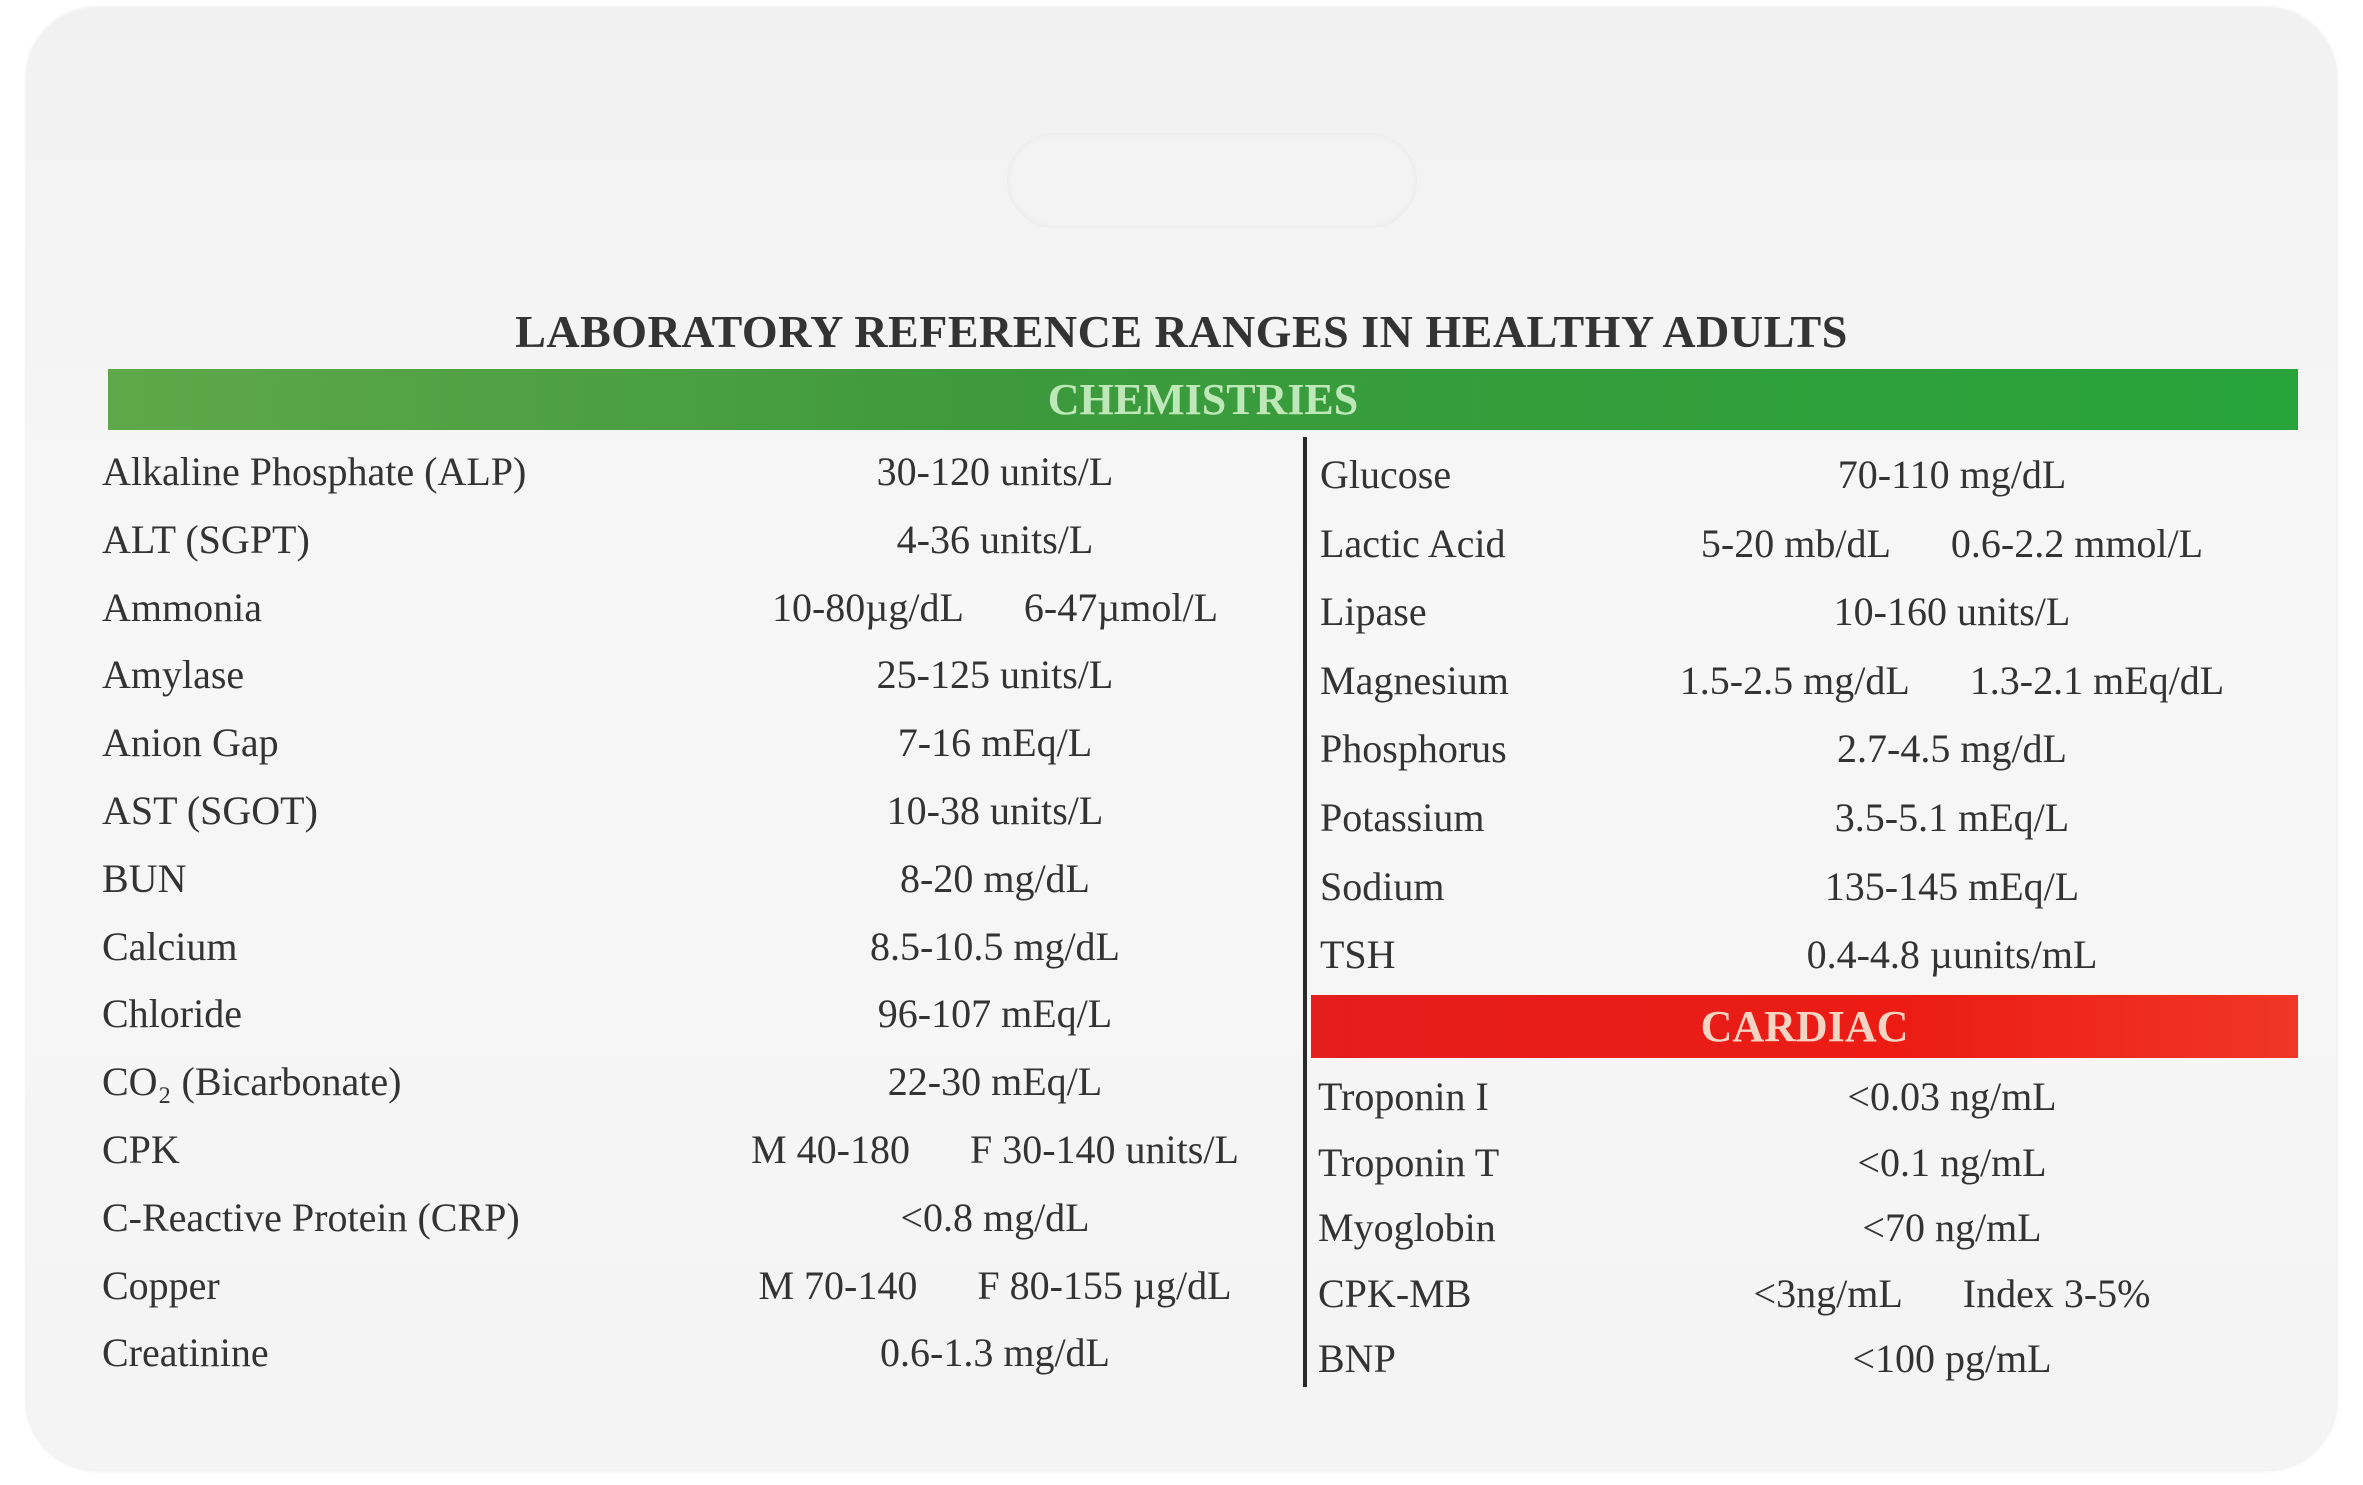 The height and width of the screenshot is (1485, 2363). Describe the element at coordinates (1181, 811) in the screenshot. I see `table-row: AST (SGOT) 10-38 units/L` at that location.